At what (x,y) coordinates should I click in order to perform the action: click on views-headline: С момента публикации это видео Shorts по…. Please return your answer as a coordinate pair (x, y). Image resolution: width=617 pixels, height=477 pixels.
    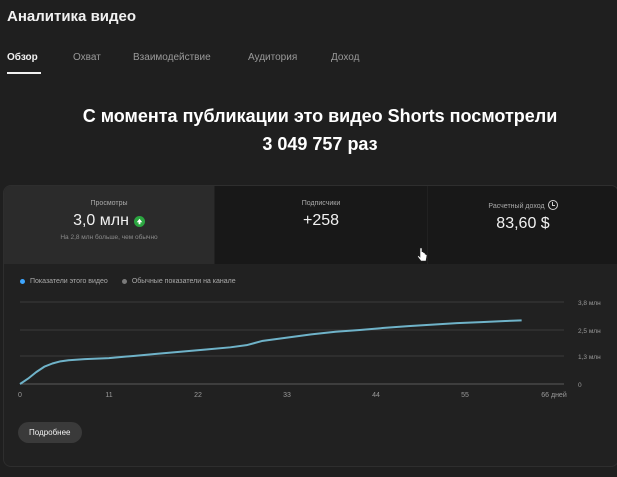
    Looking at the image, I should click on (308, 130).